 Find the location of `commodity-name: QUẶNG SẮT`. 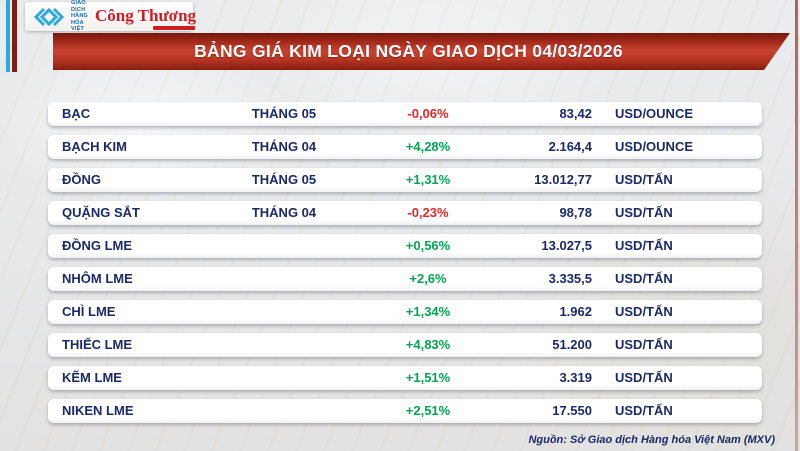

commodity-name: QUẶNG SẮT is located at coordinates (101, 212).